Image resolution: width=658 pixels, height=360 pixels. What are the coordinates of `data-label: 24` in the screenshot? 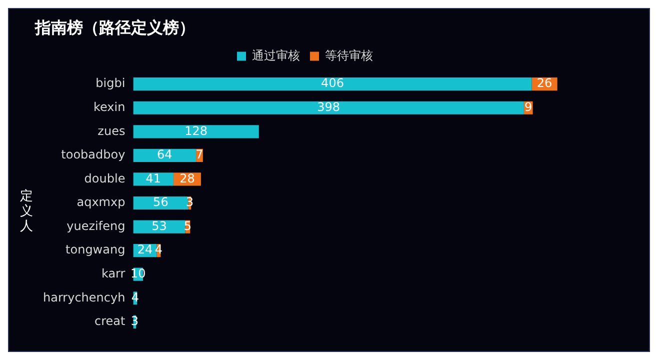 It's located at (145, 249).